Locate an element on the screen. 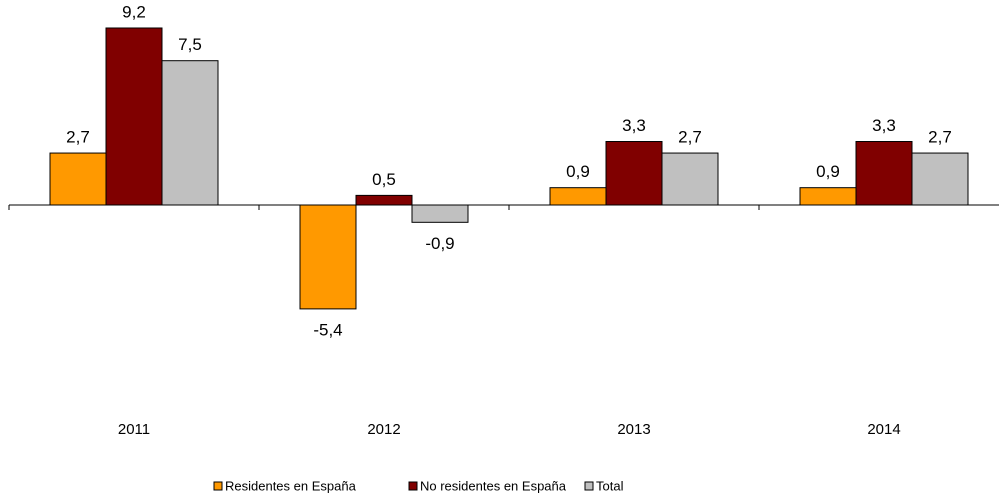 This screenshot has height=495, width=999. value-label: -5,4 is located at coordinates (327, 329).